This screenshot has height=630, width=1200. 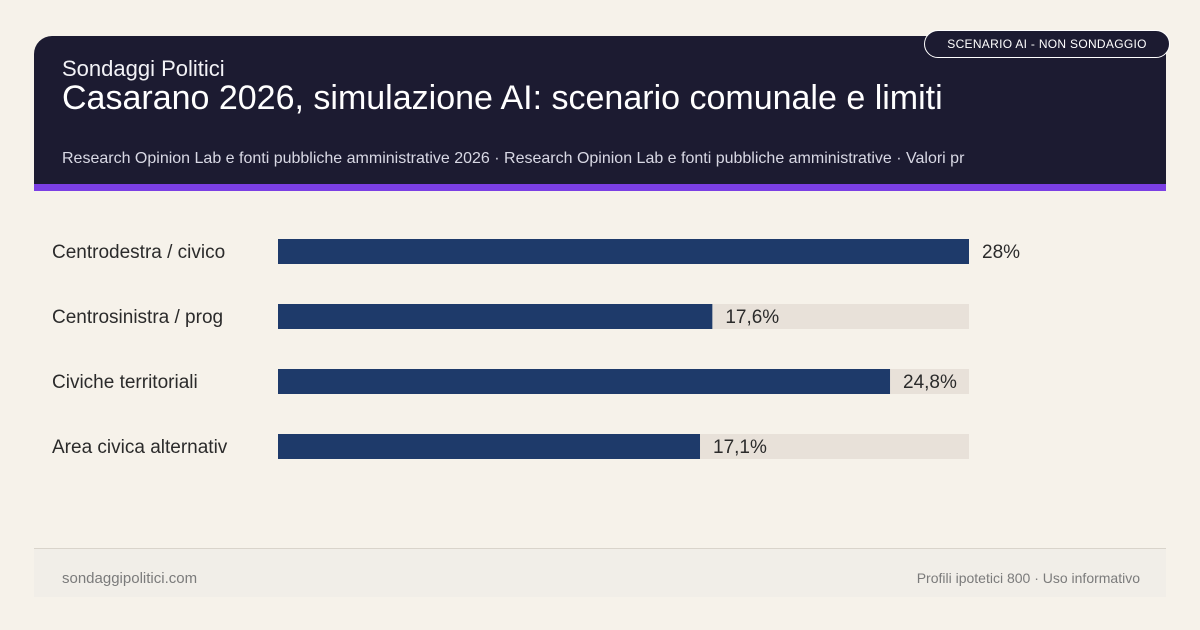 I want to click on category-label: Civiche territoriali, so click(x=125, y=382).